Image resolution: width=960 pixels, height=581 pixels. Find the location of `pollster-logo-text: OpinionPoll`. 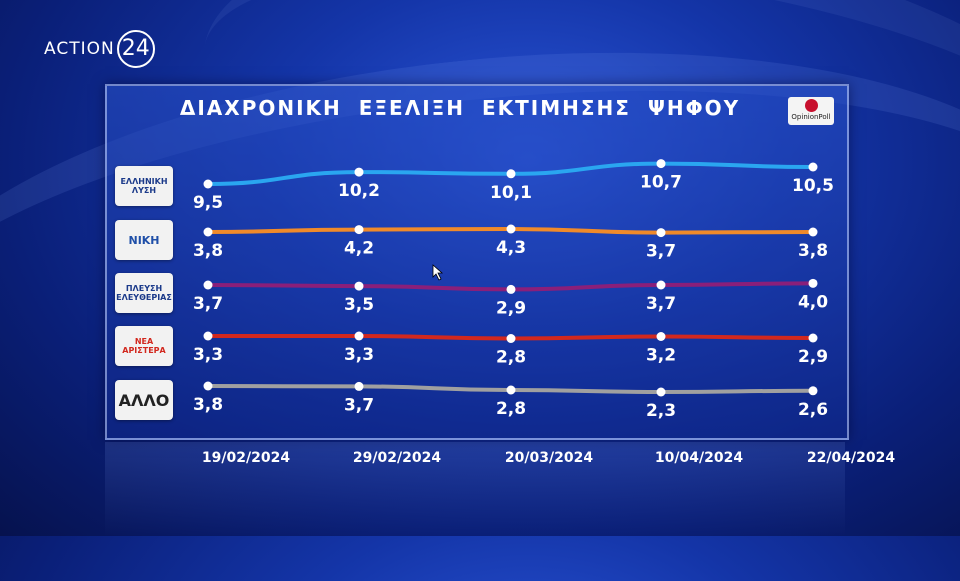

pollster-logo-text: OpinionPoll is located at coordinates (811, 117).